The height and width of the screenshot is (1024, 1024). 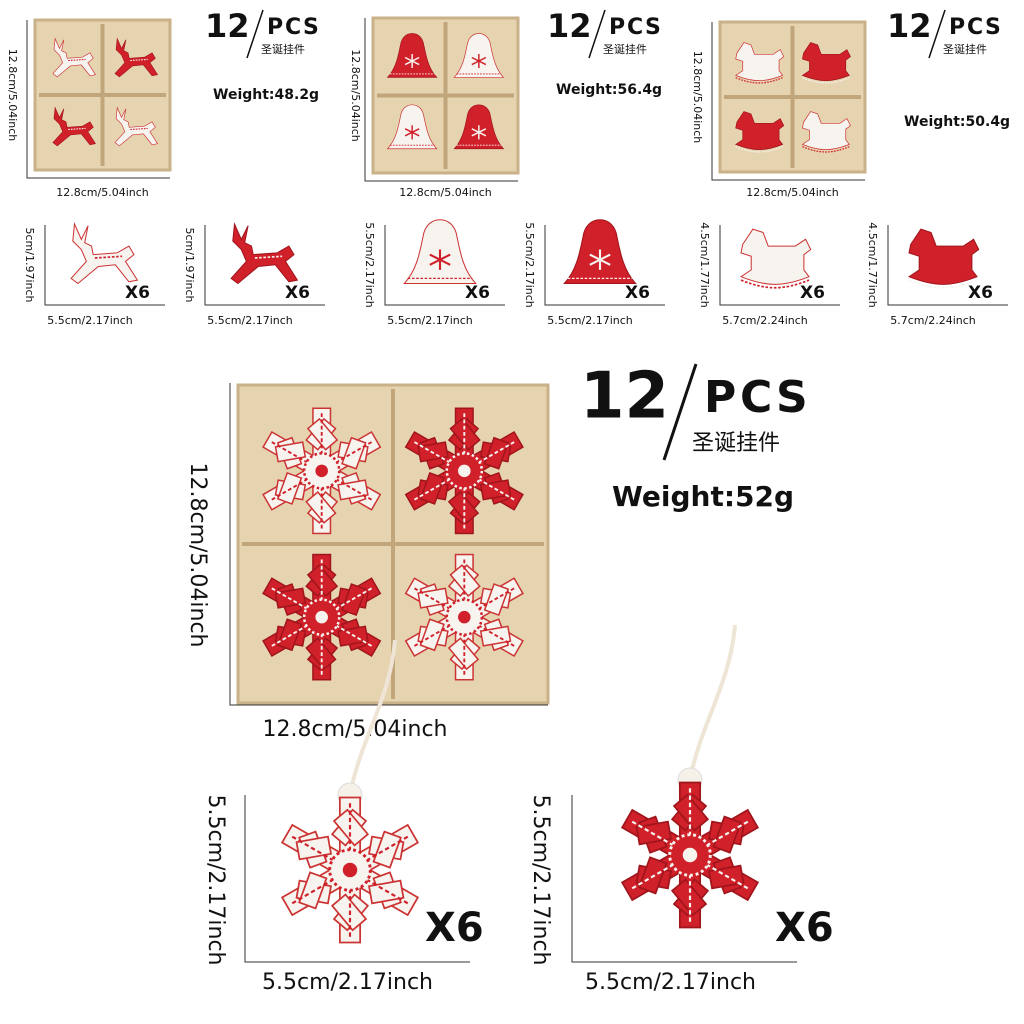 I want to click on weight: Weight:56.4g, so click(x=609, y=90).